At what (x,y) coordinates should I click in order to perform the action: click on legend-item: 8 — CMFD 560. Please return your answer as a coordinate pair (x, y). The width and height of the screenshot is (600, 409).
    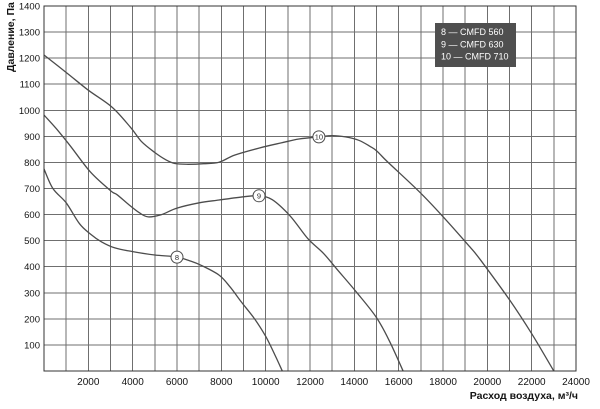
    Looking at the image, I should click on (472, 32).